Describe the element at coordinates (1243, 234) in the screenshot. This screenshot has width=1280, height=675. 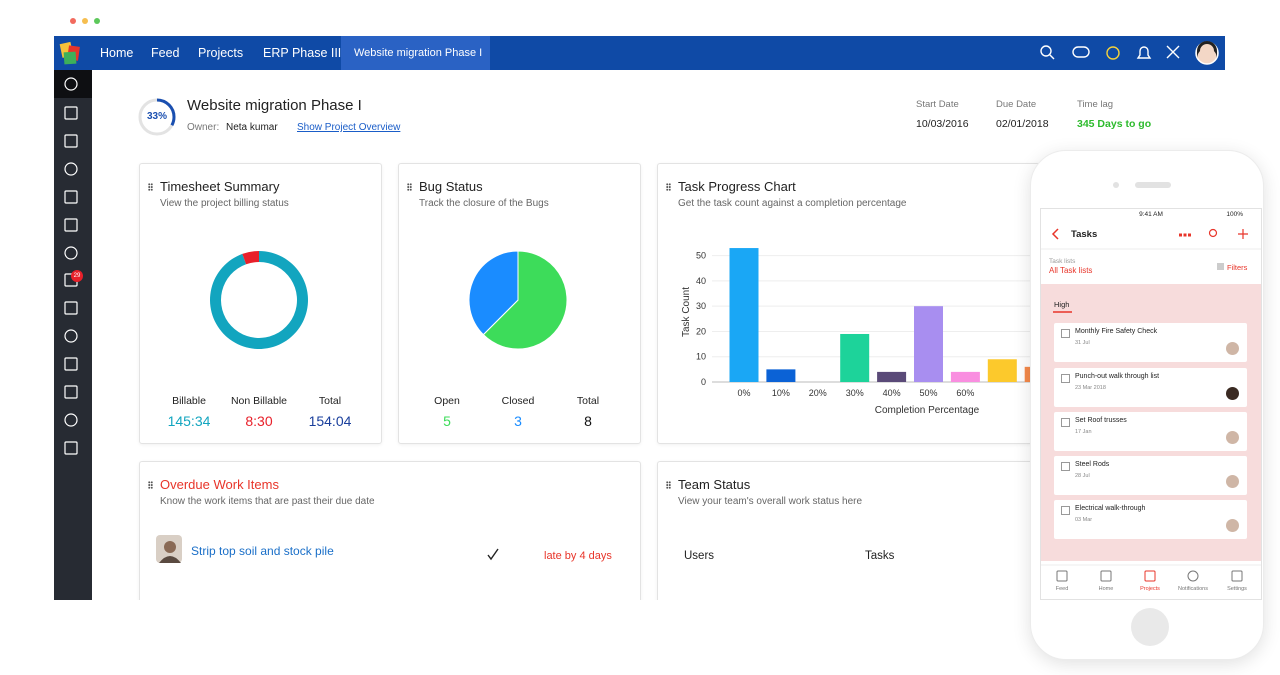
I see `plus-icon` at that location.